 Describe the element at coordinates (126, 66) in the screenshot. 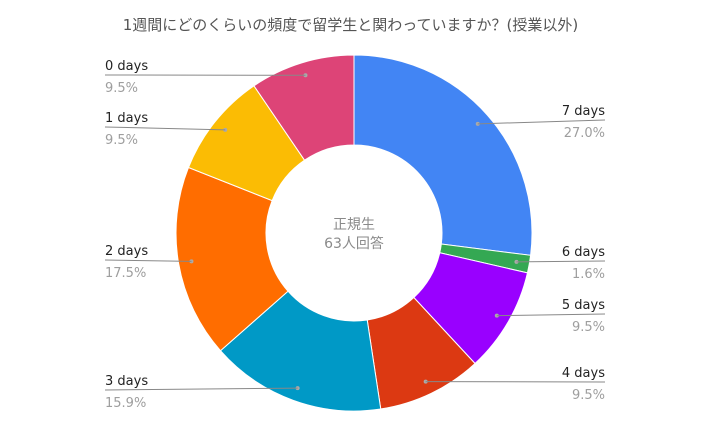

I see `slice-label: 0 days` at that location.